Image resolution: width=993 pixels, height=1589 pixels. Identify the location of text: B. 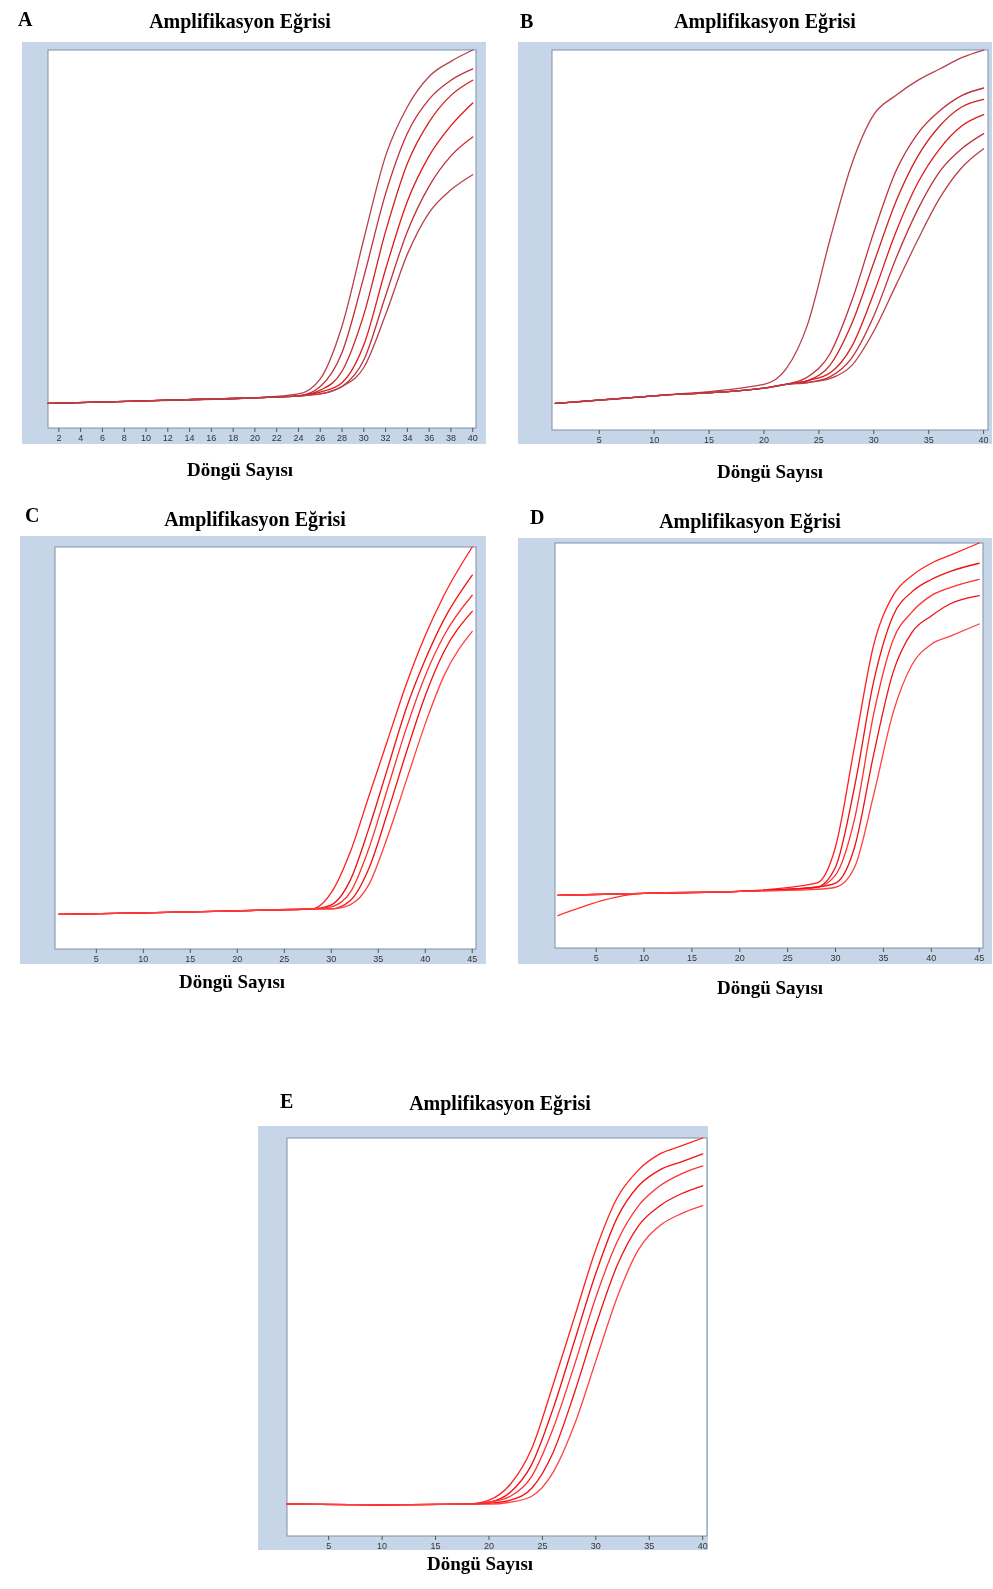
(527, 21).